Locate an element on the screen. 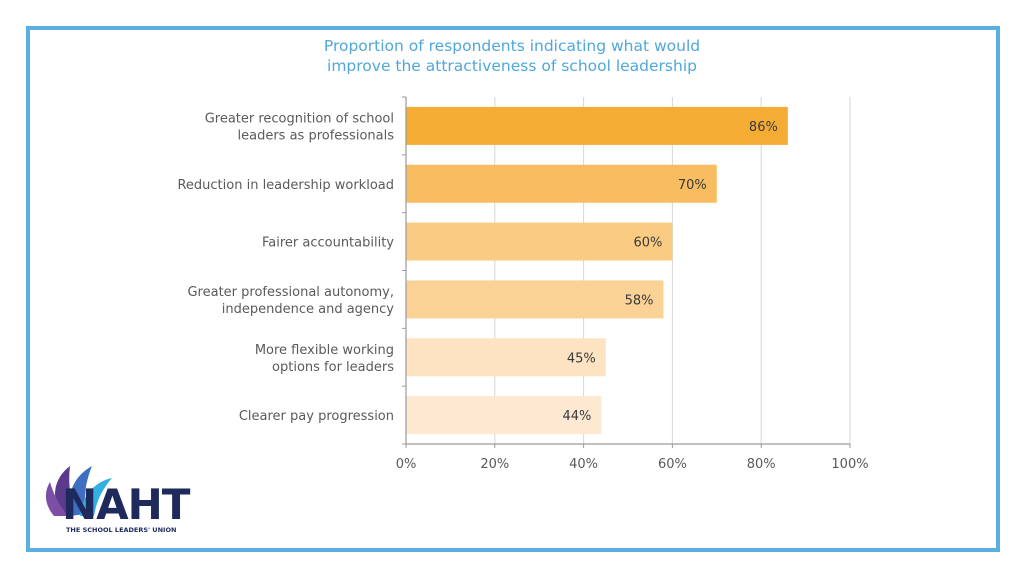 The height and width of the screenshot is (576, 1024). bar-value-label-0: 86% is located at coordinates (763, 127).